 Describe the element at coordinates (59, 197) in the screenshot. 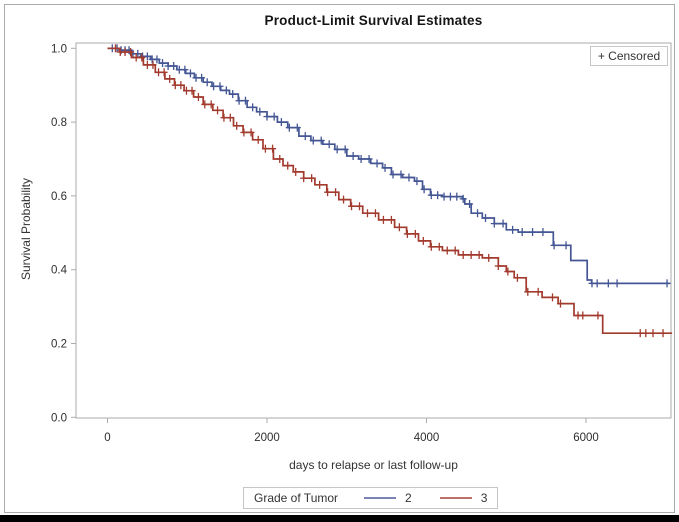

I see `svg-text: 0.6` at that location.